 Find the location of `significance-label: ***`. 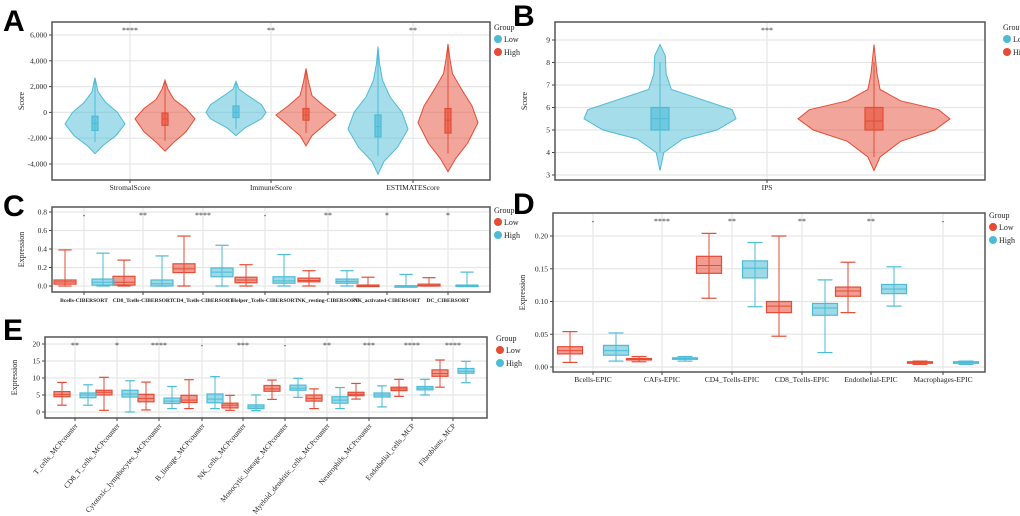

significance-label: *** is located at coordinates (767, 30).